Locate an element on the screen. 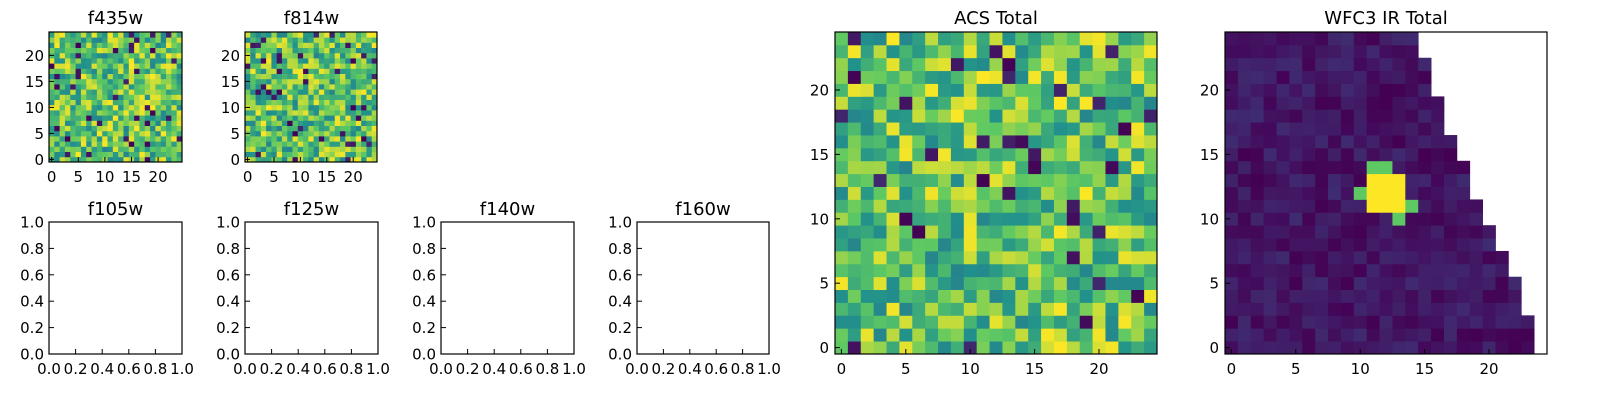 This screenshot has height=400, width=1600. panel-title-f435w: f435w is located at coordinates (115, 18).